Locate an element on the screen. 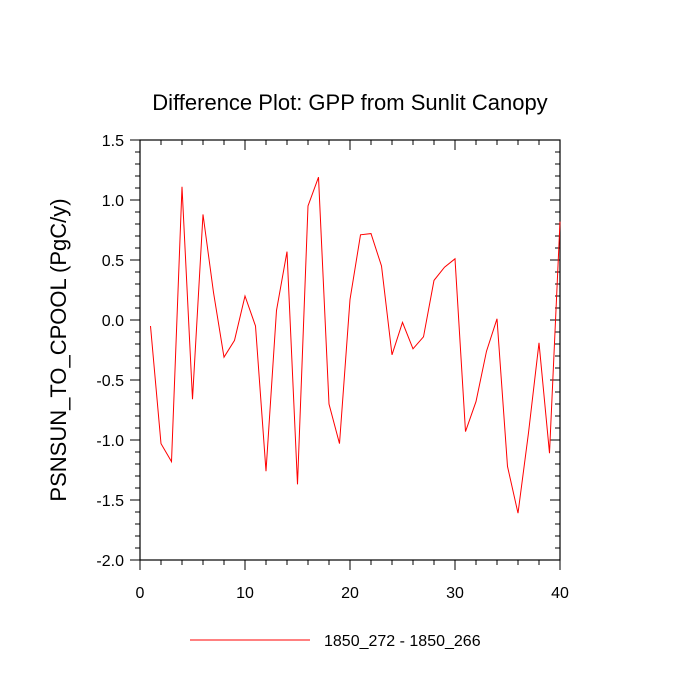 This screenshot has width=700, height=700. x-tick-label: 10 is located at coordinates (245, 593).